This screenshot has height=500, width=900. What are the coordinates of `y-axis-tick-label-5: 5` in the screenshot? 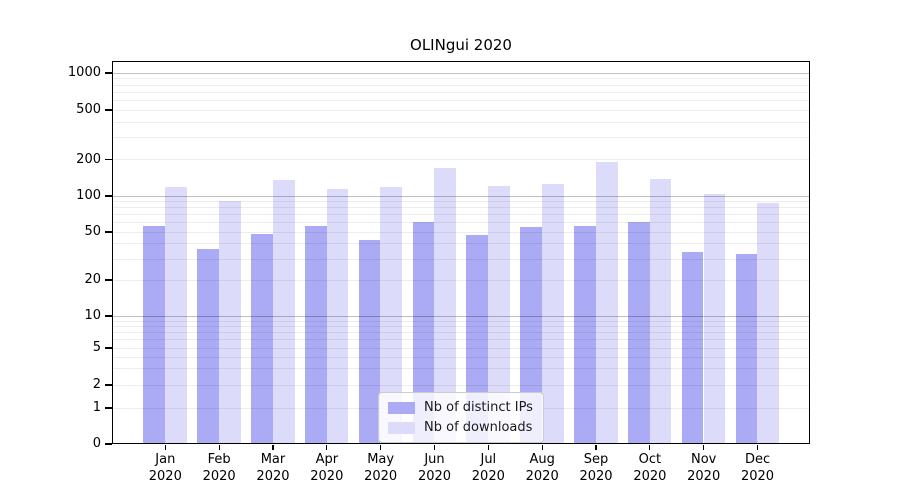 It's located at (96, 347).